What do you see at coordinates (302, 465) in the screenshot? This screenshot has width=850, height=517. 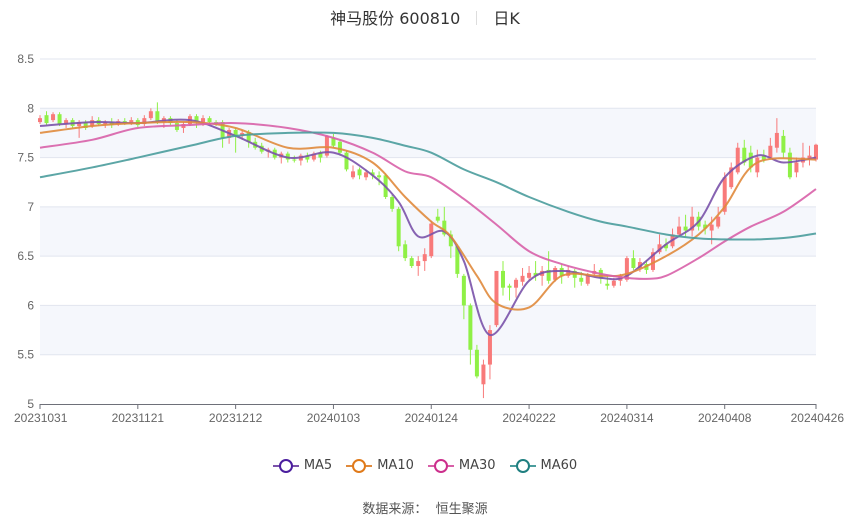 I see `legend-item-ma5: MA5` at bounding box center [302, 465].